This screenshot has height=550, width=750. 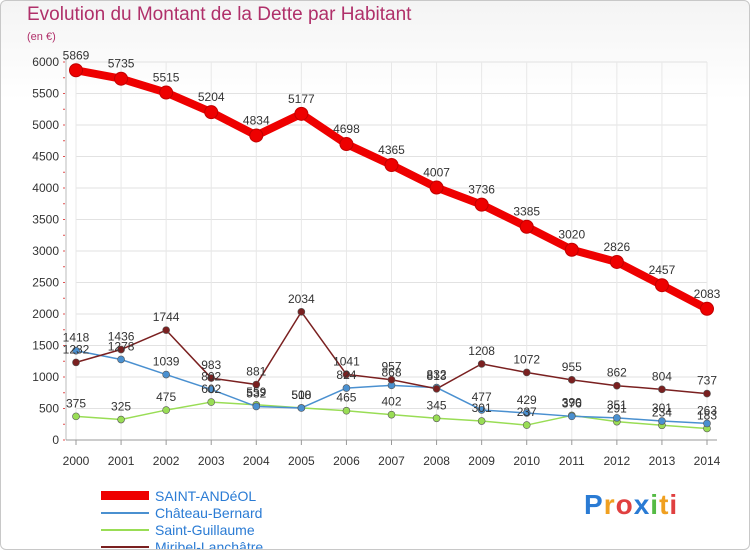 I want to click on data-label: 510, so click(x=301, y=395).